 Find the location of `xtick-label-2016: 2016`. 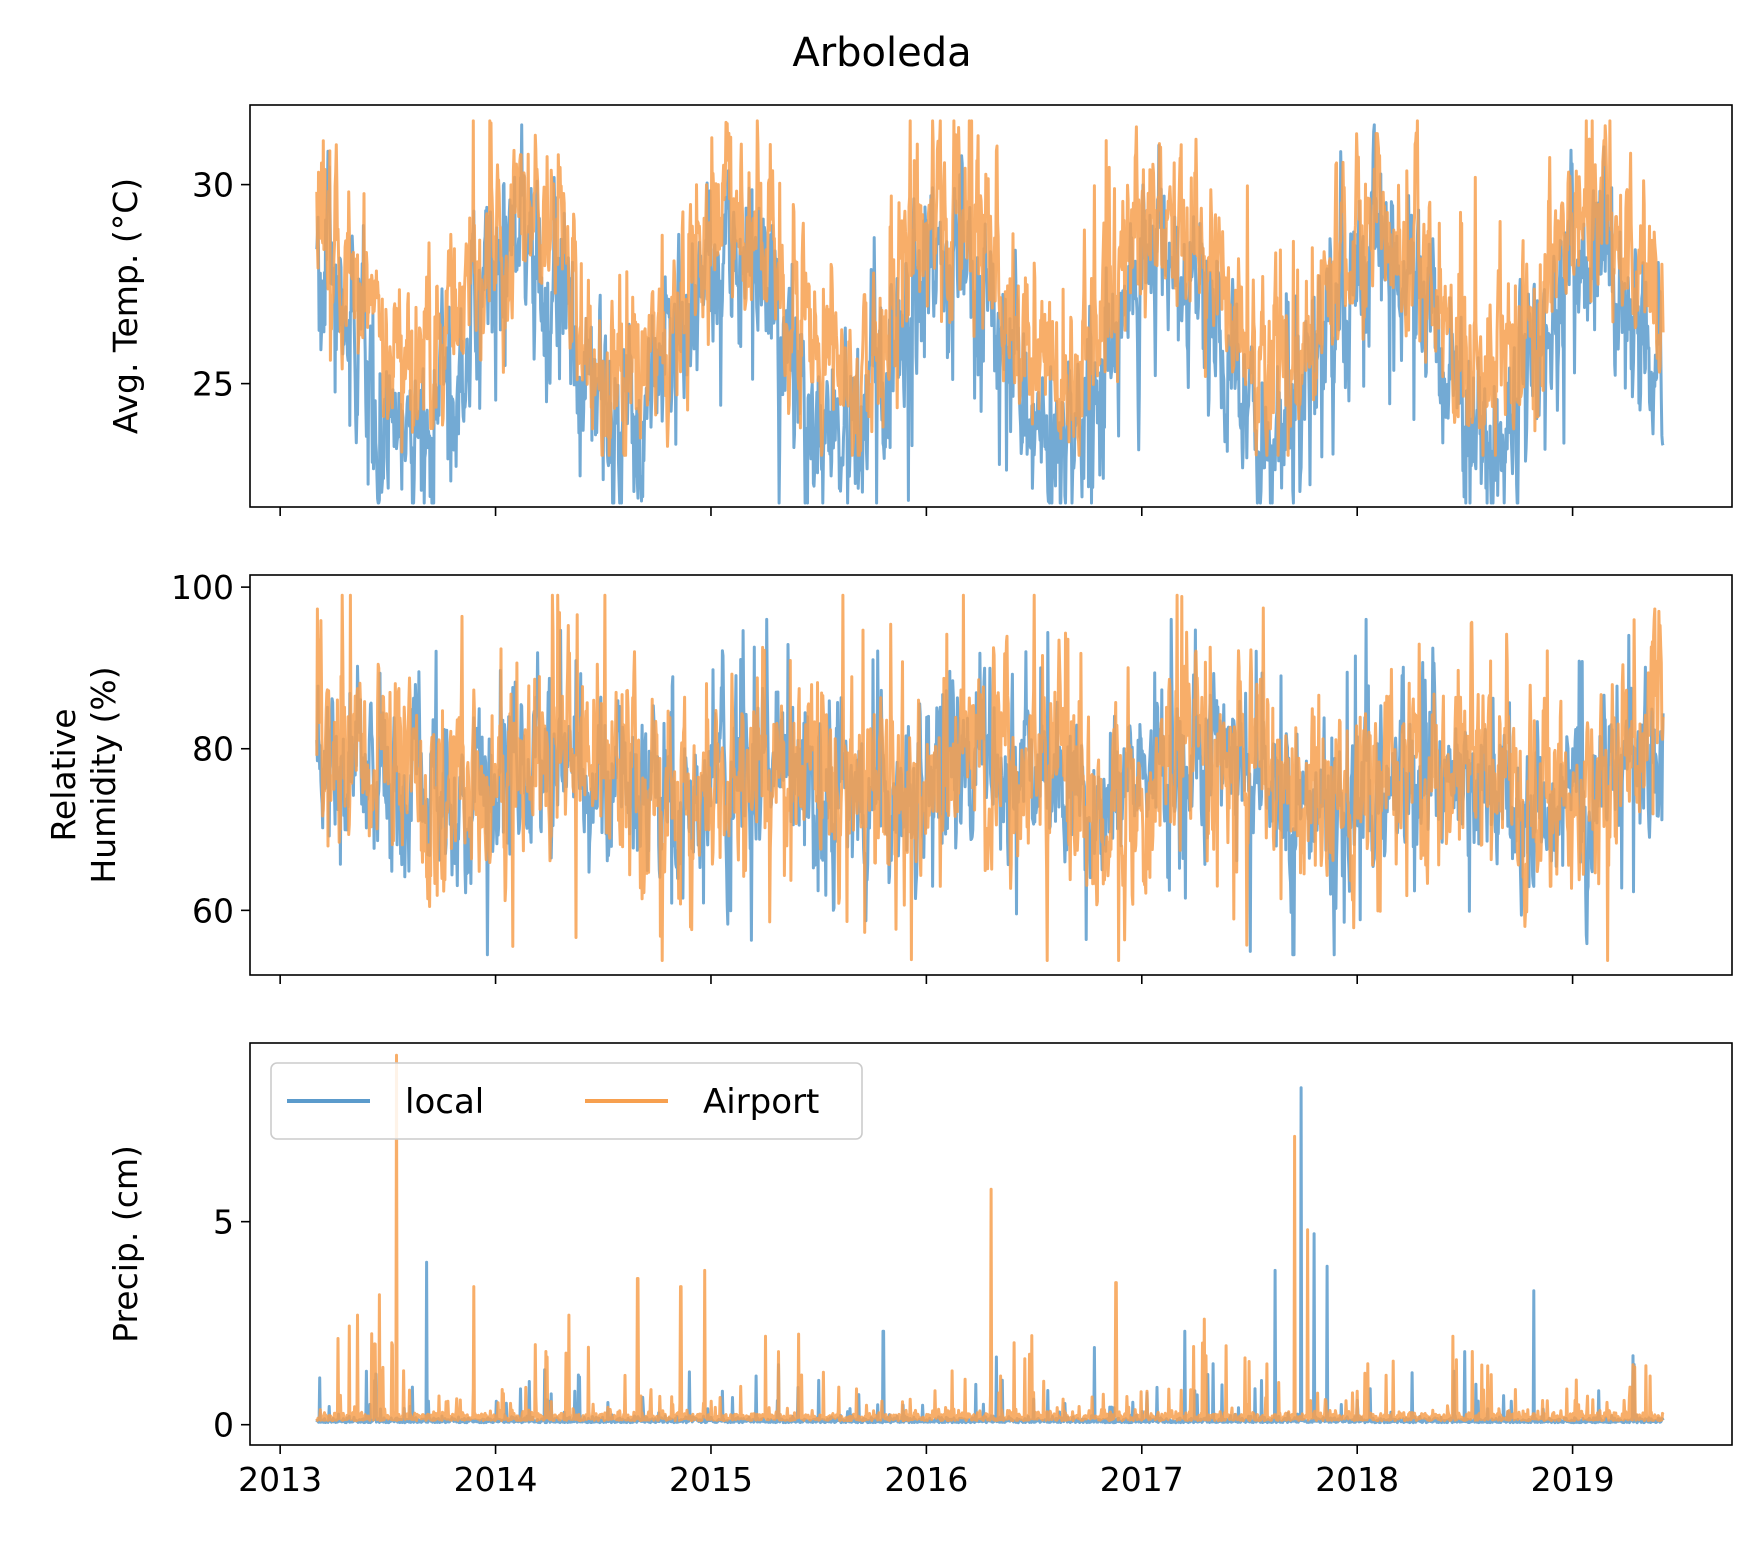

xtick-label-2016: 2016 is located at coordinates (926, 1479).